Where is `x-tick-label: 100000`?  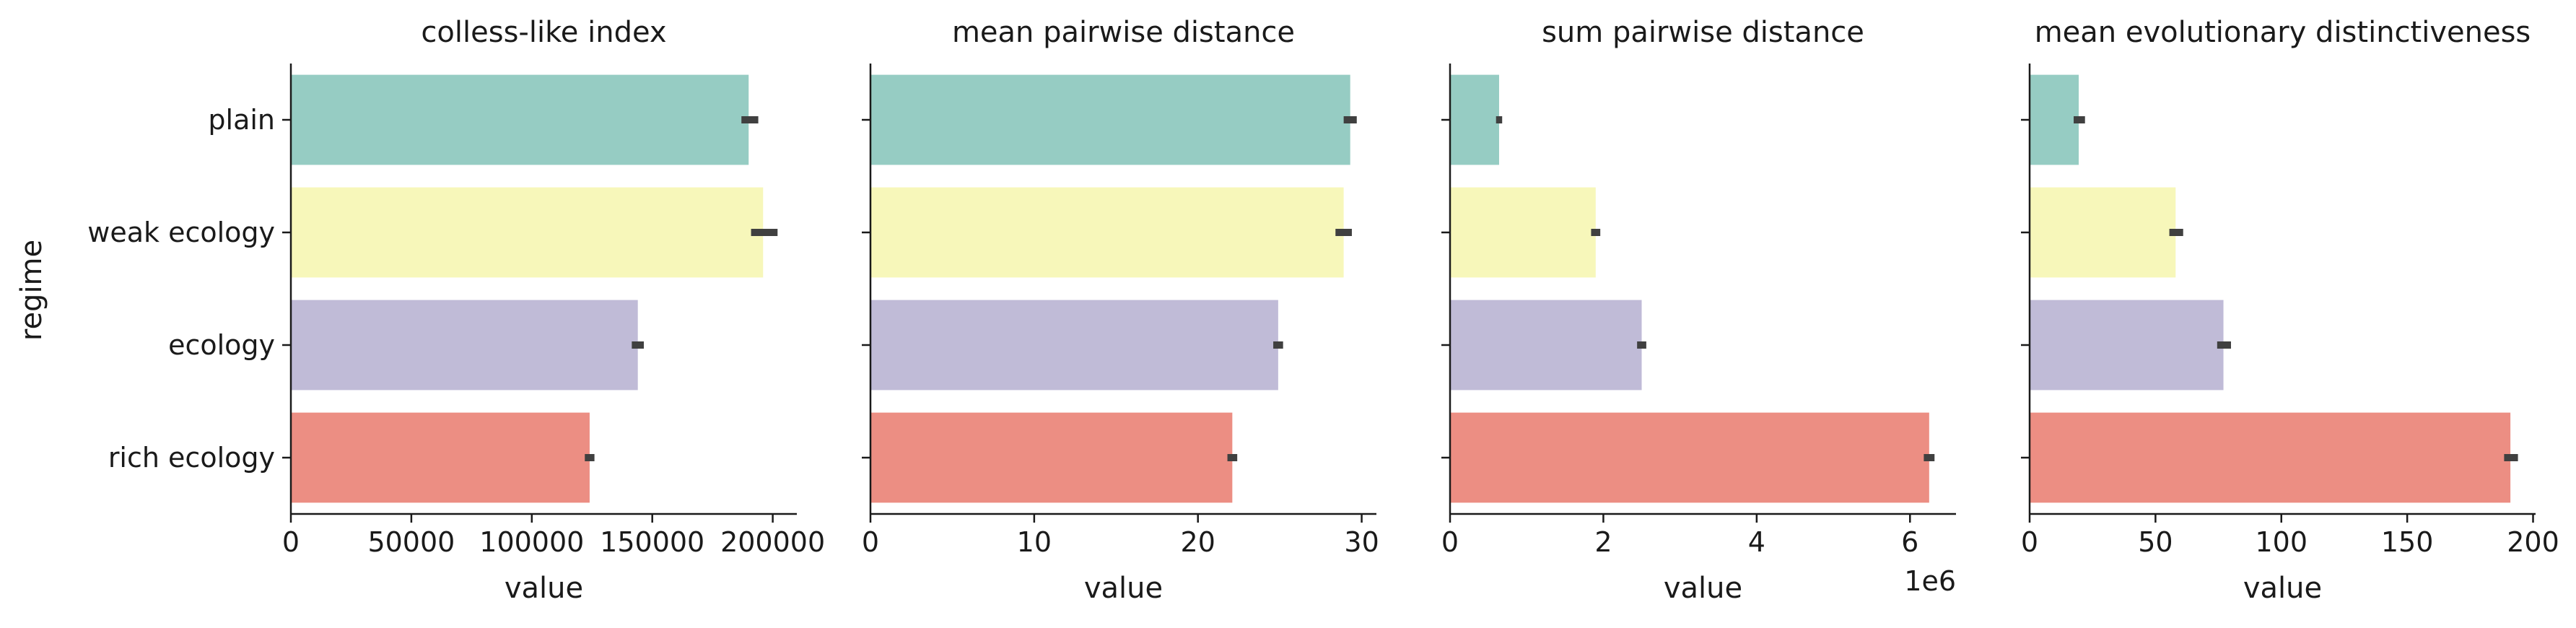
x-tick-label: 100000 is located at coordinates (531, 542).